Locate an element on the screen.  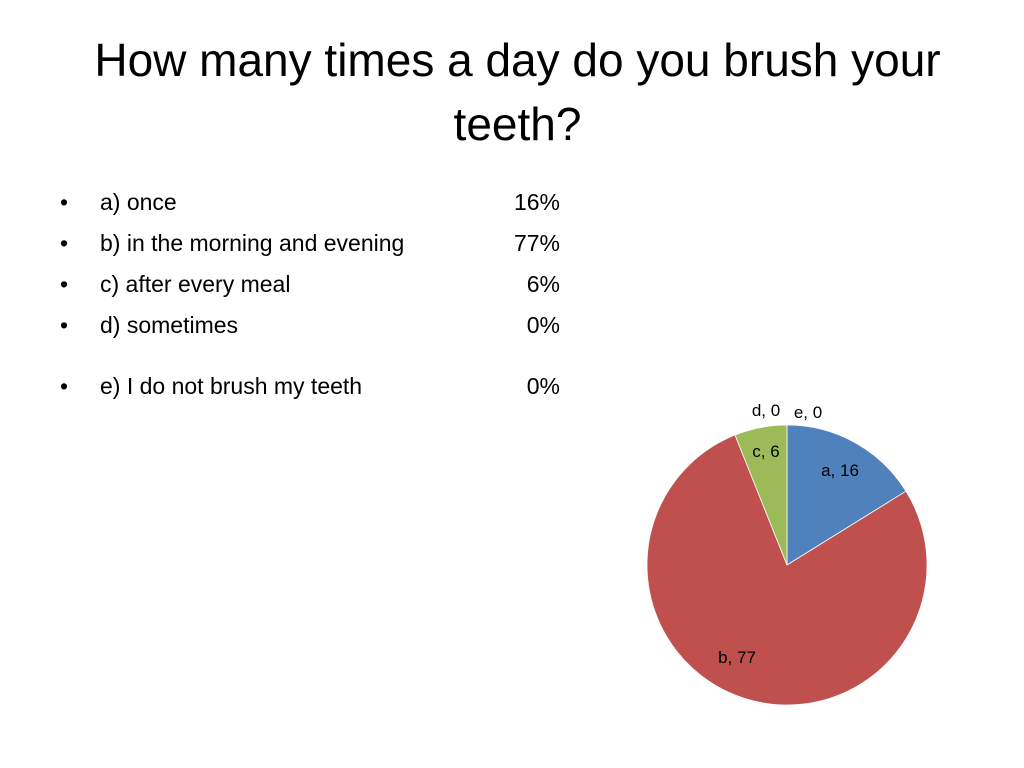
answer-label: d) sometimes is located at coordinates (169, 325).